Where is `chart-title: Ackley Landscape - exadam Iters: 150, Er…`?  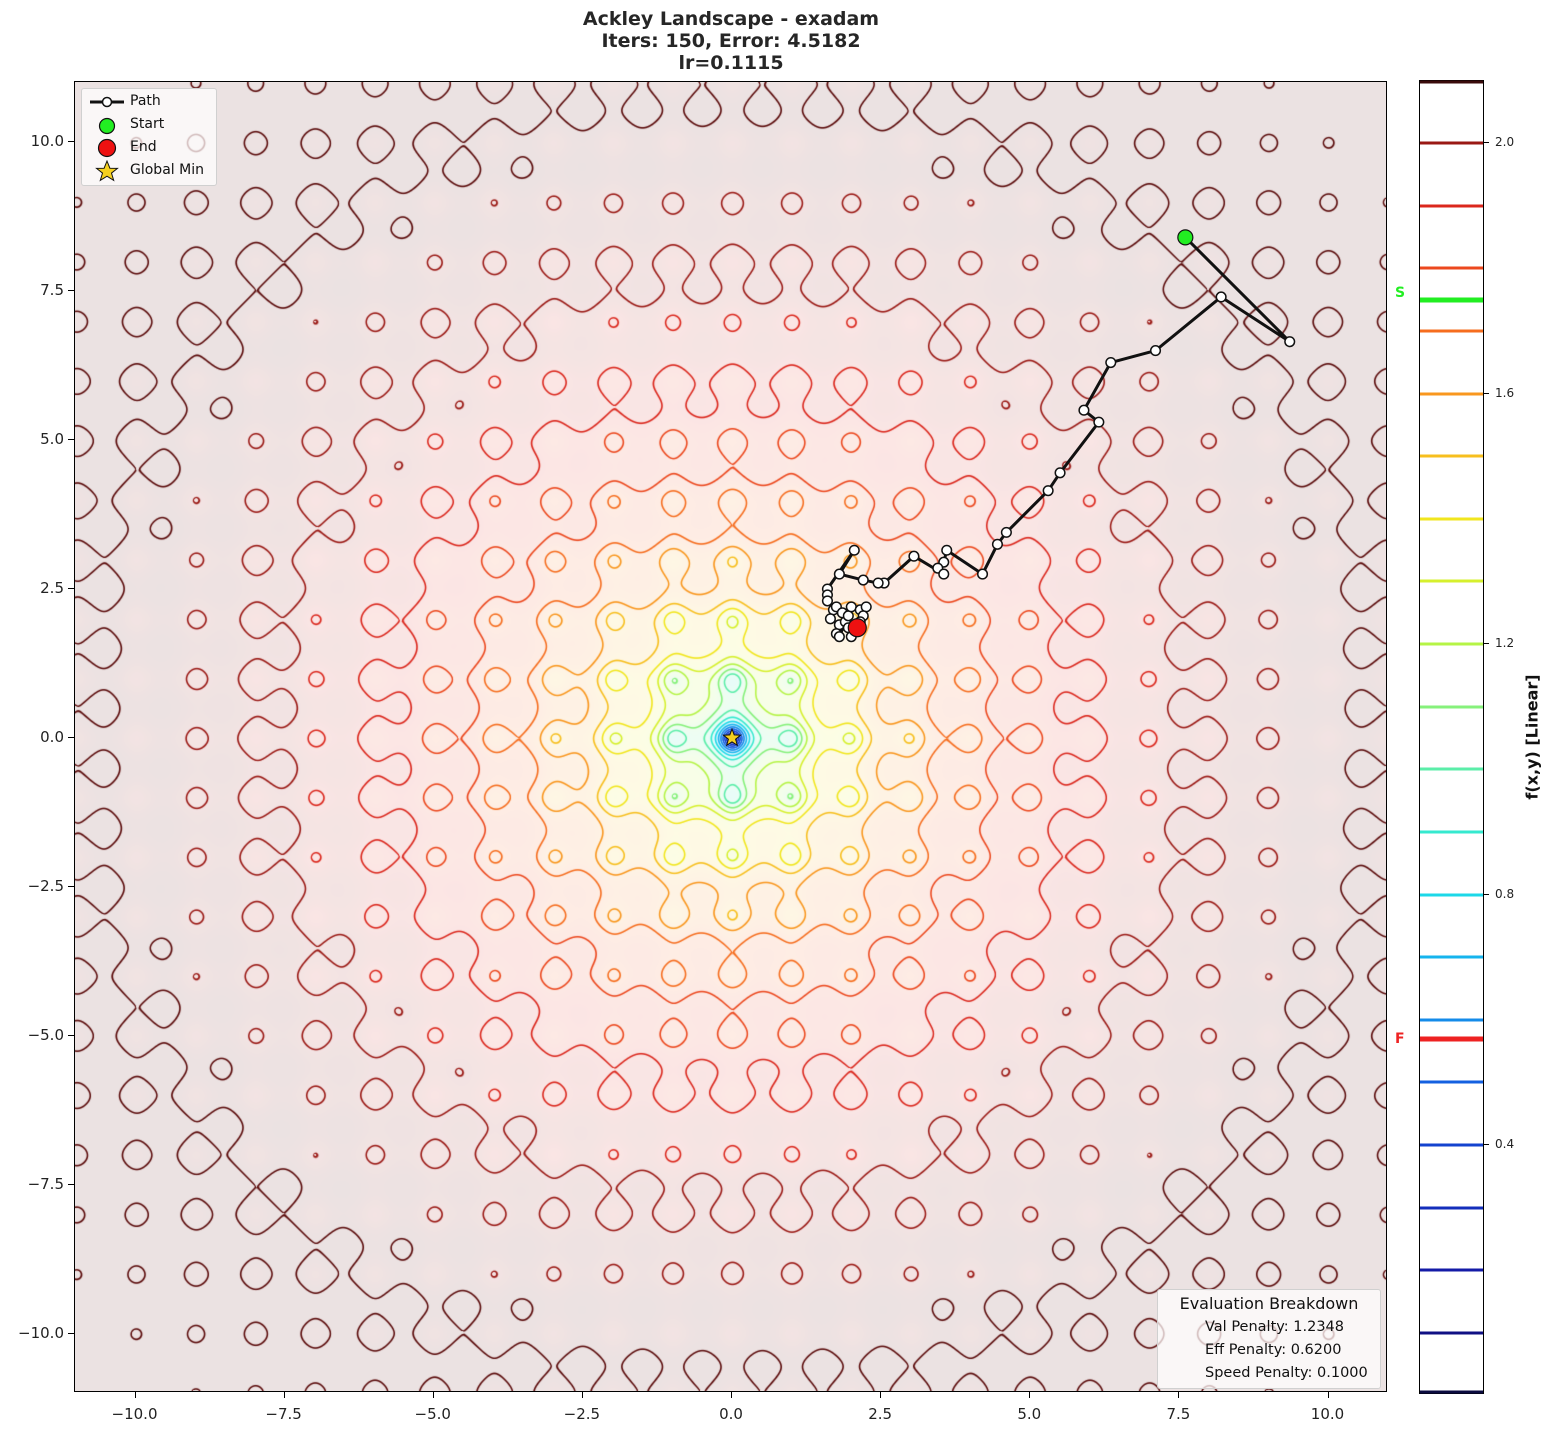 chart-title: Ackley Landscape - exadam Iters: 150, Er… is located at coordinates (731, 41).